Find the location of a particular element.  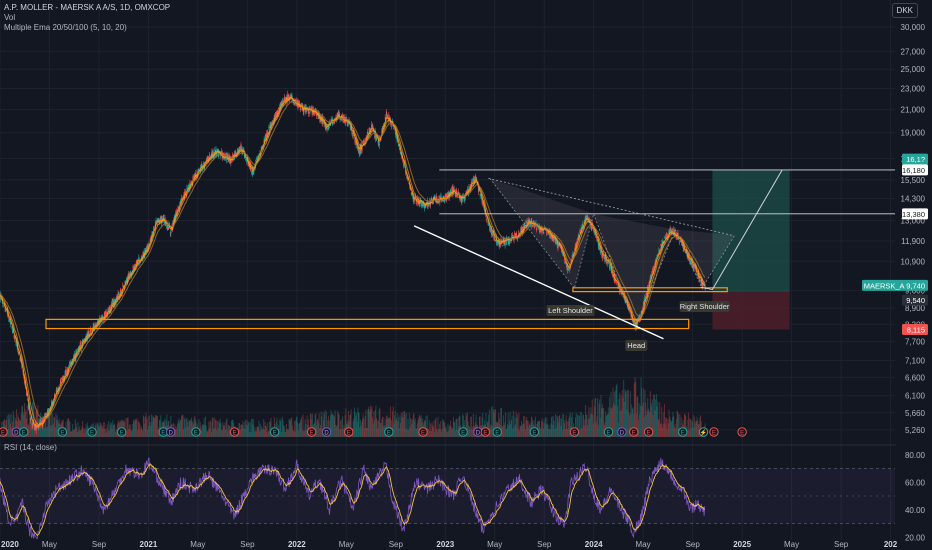

event-marker-letter: E is located at coordinates (3, 434).